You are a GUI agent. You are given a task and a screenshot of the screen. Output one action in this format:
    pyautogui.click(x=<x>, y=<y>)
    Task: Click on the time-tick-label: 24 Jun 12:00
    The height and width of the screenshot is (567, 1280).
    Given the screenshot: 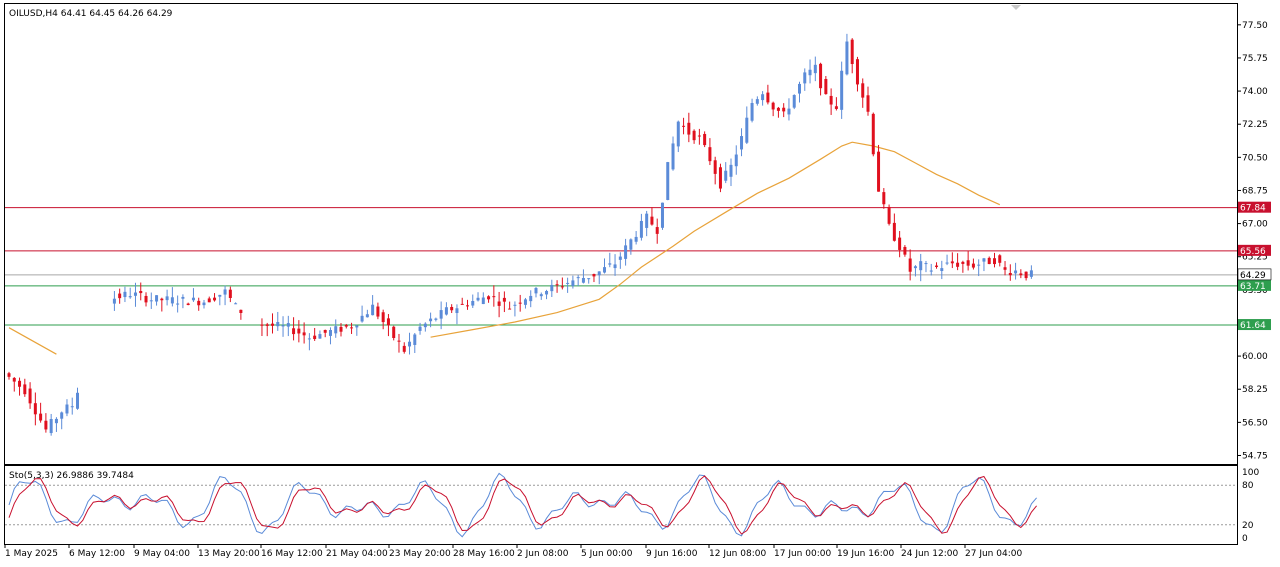 What is the action you would take?
    pyautogui.click(x=929, y=554)
    